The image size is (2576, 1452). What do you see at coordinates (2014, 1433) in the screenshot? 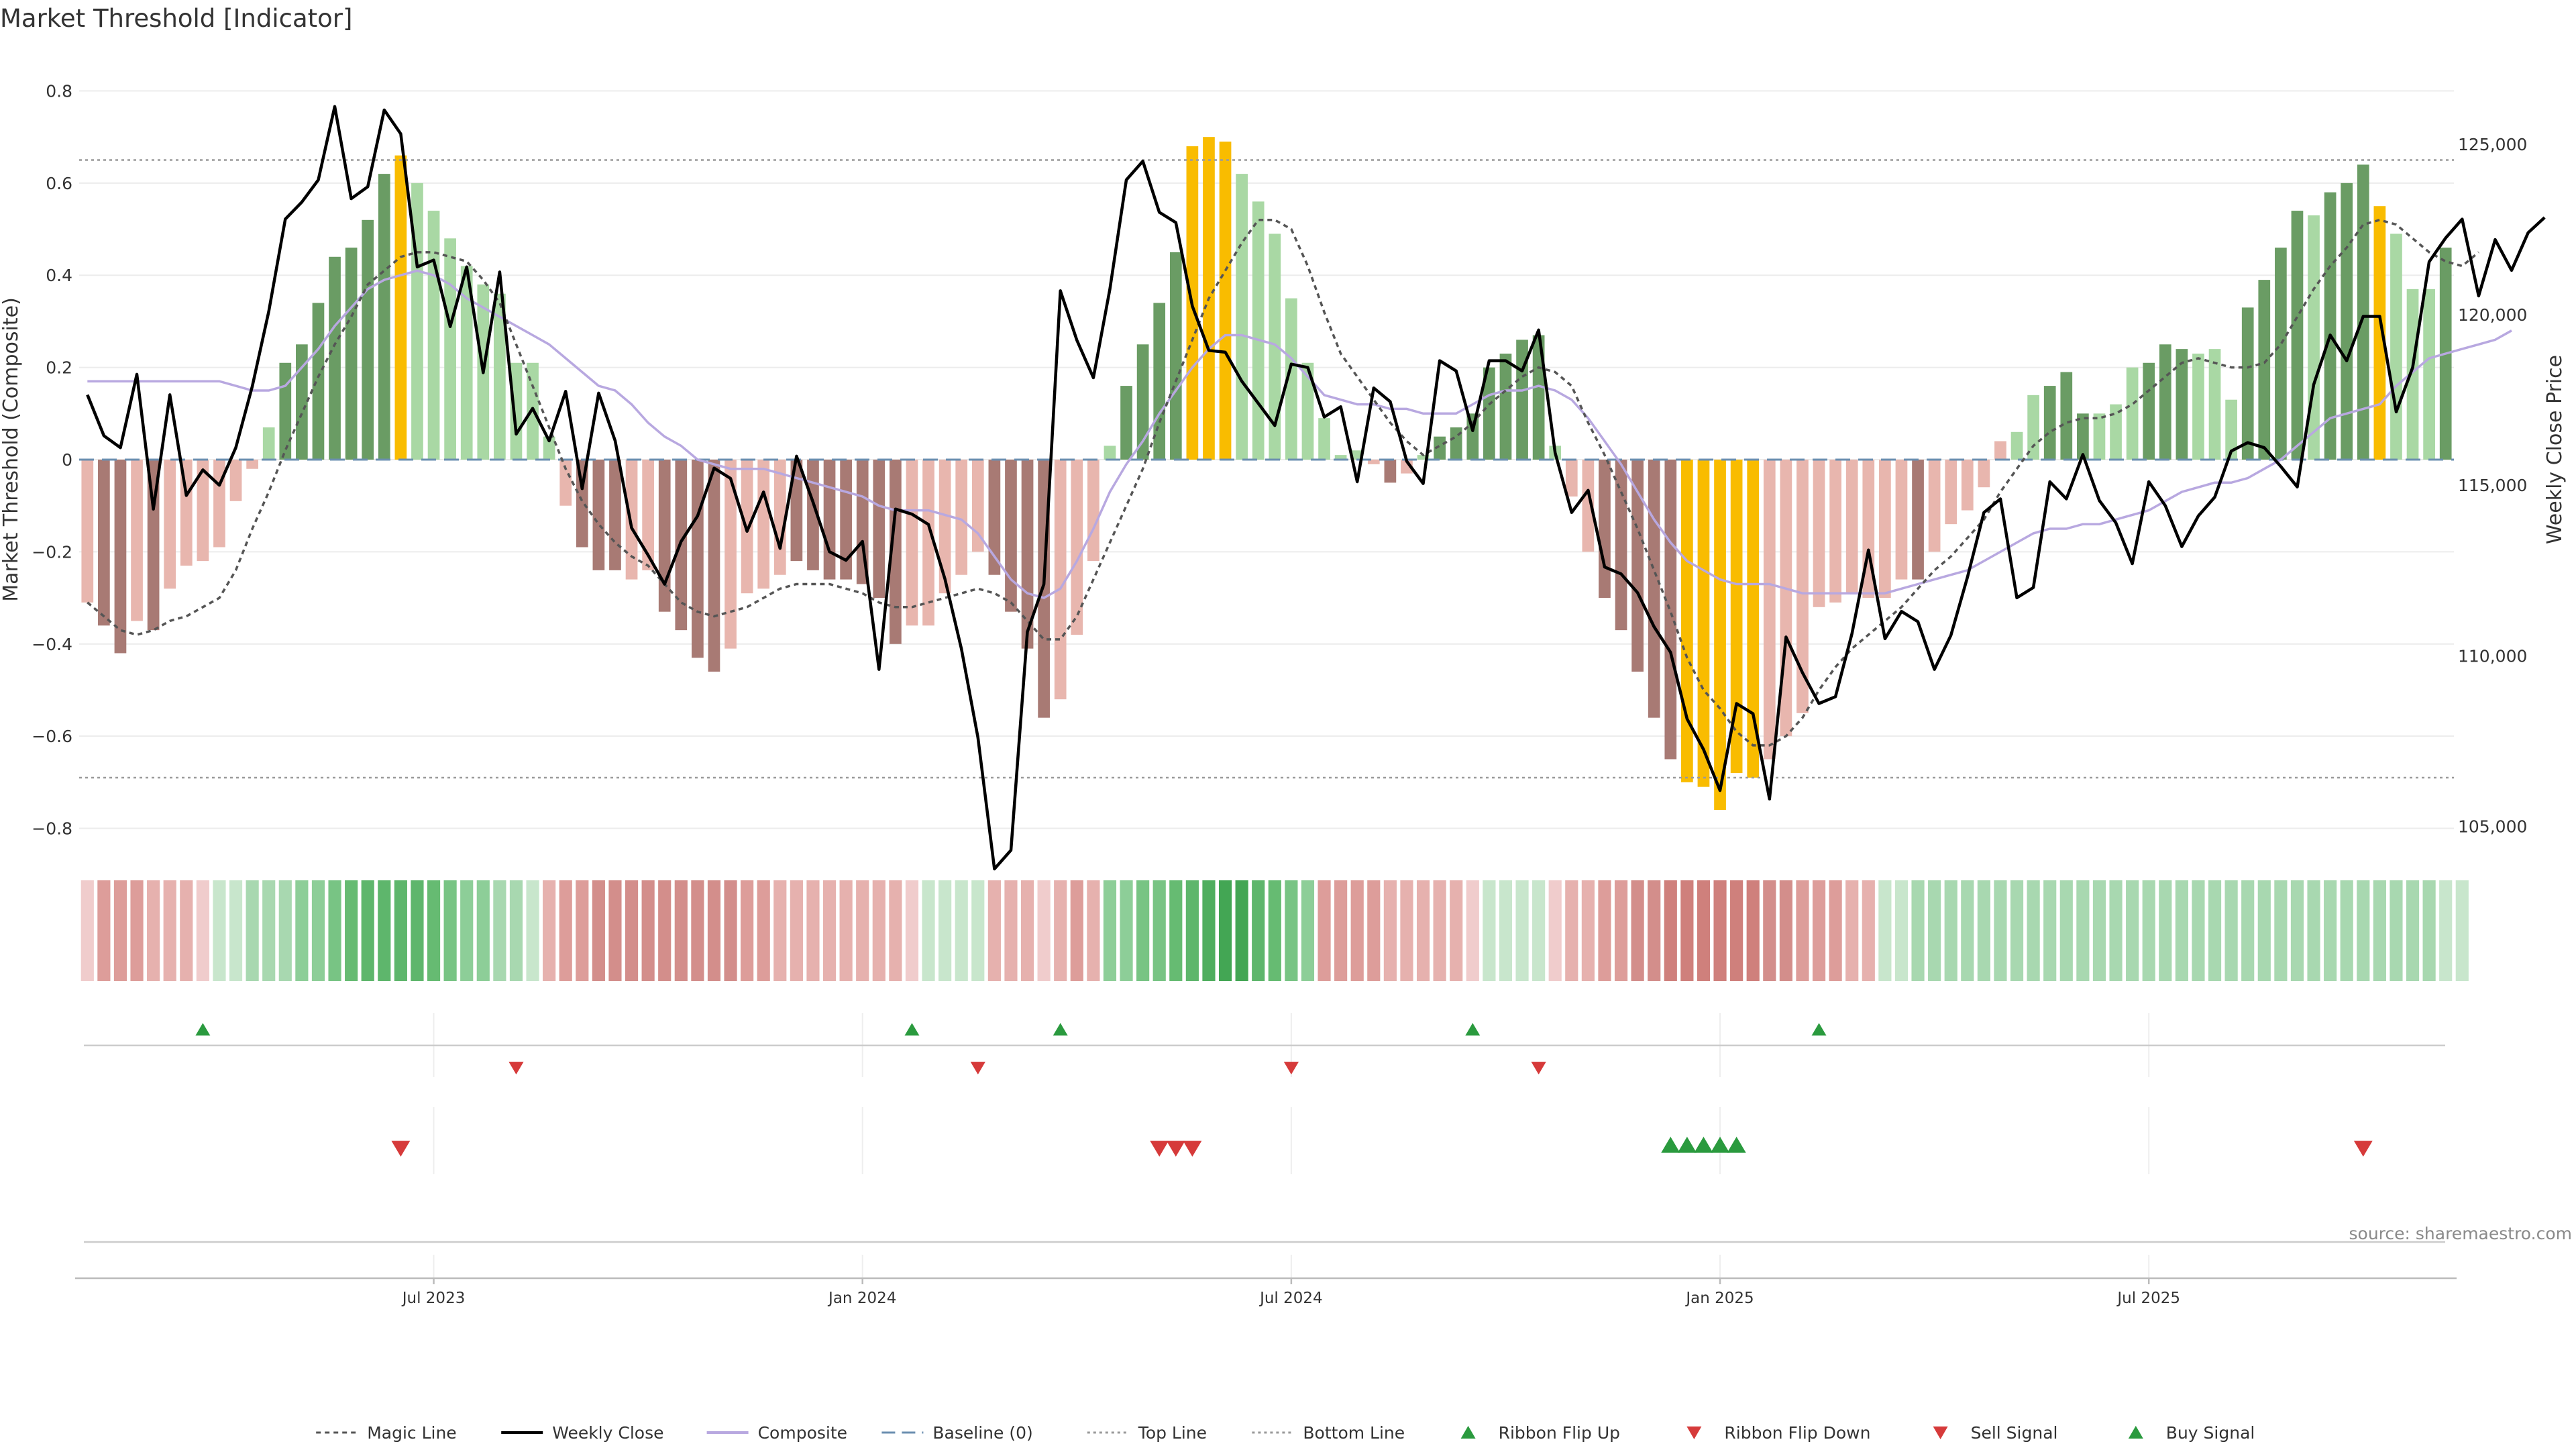
I see `legend-label: Sell Signal` at bounding box center [2014, 1433].